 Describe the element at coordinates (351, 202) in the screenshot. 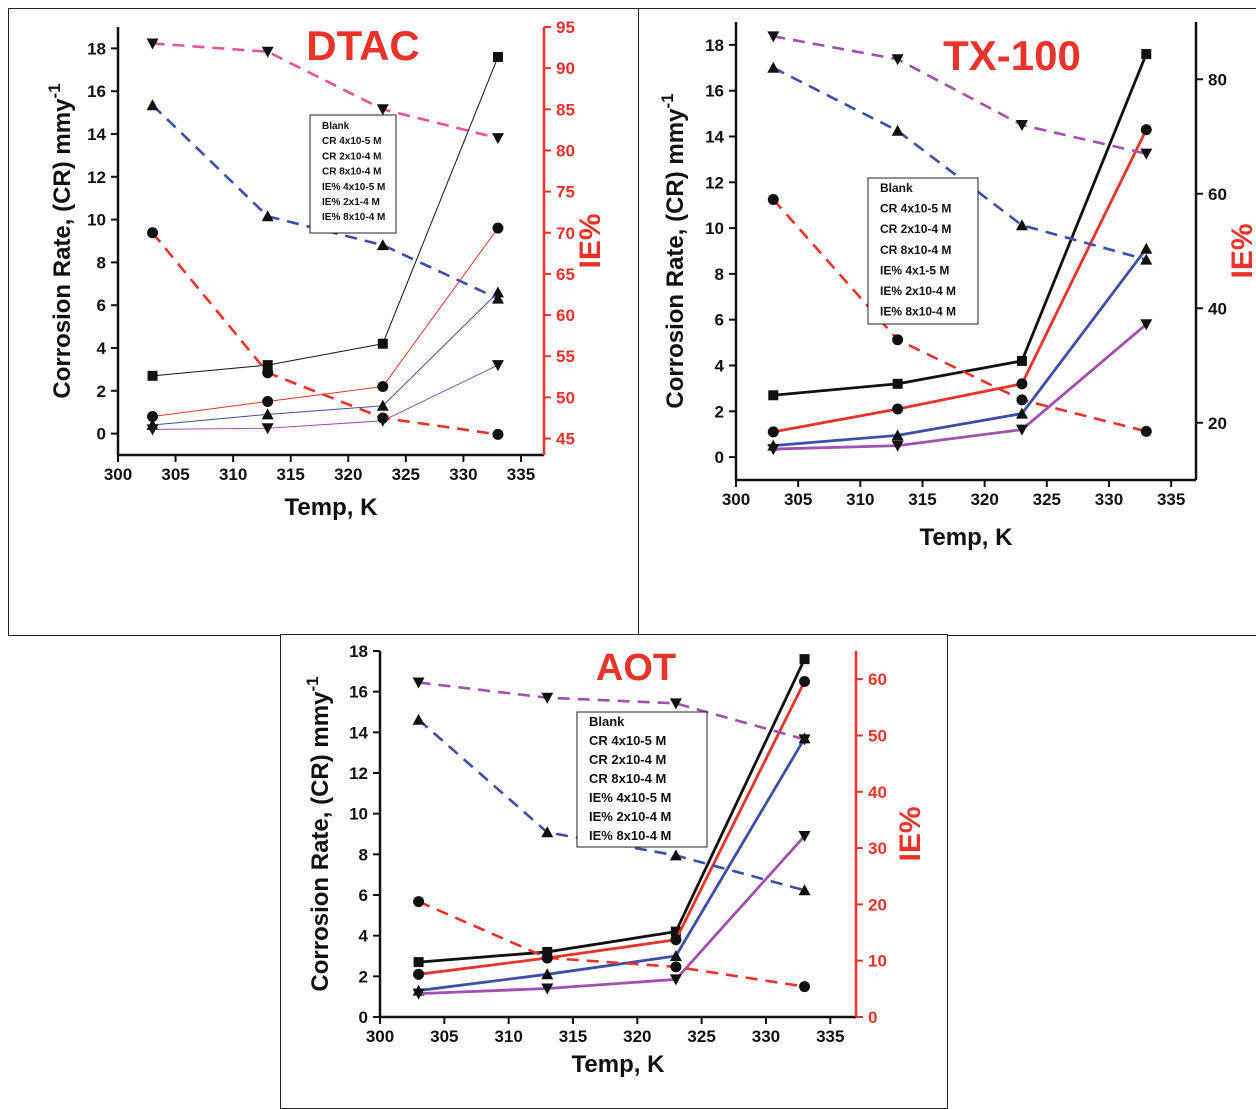

I see `legend-entry: IE% 2x1-4 M` at that location.